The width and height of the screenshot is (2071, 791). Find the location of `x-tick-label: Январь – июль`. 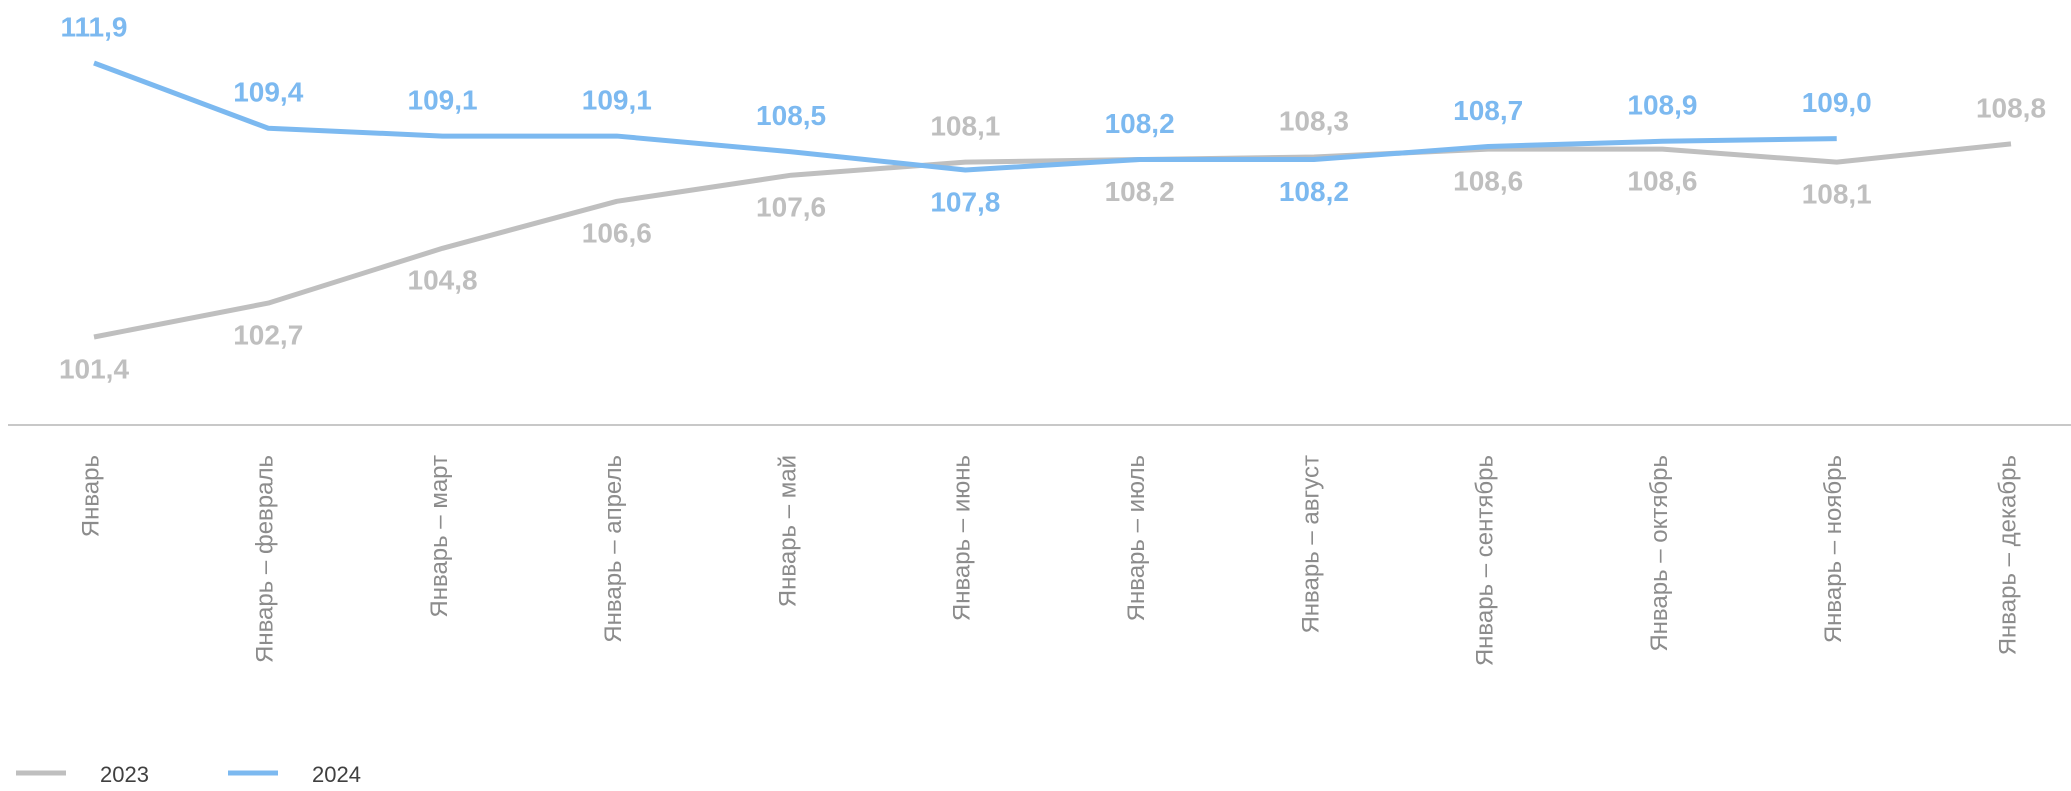

x-tick-label: Январь – июль is located at coordinates (1136, 538).